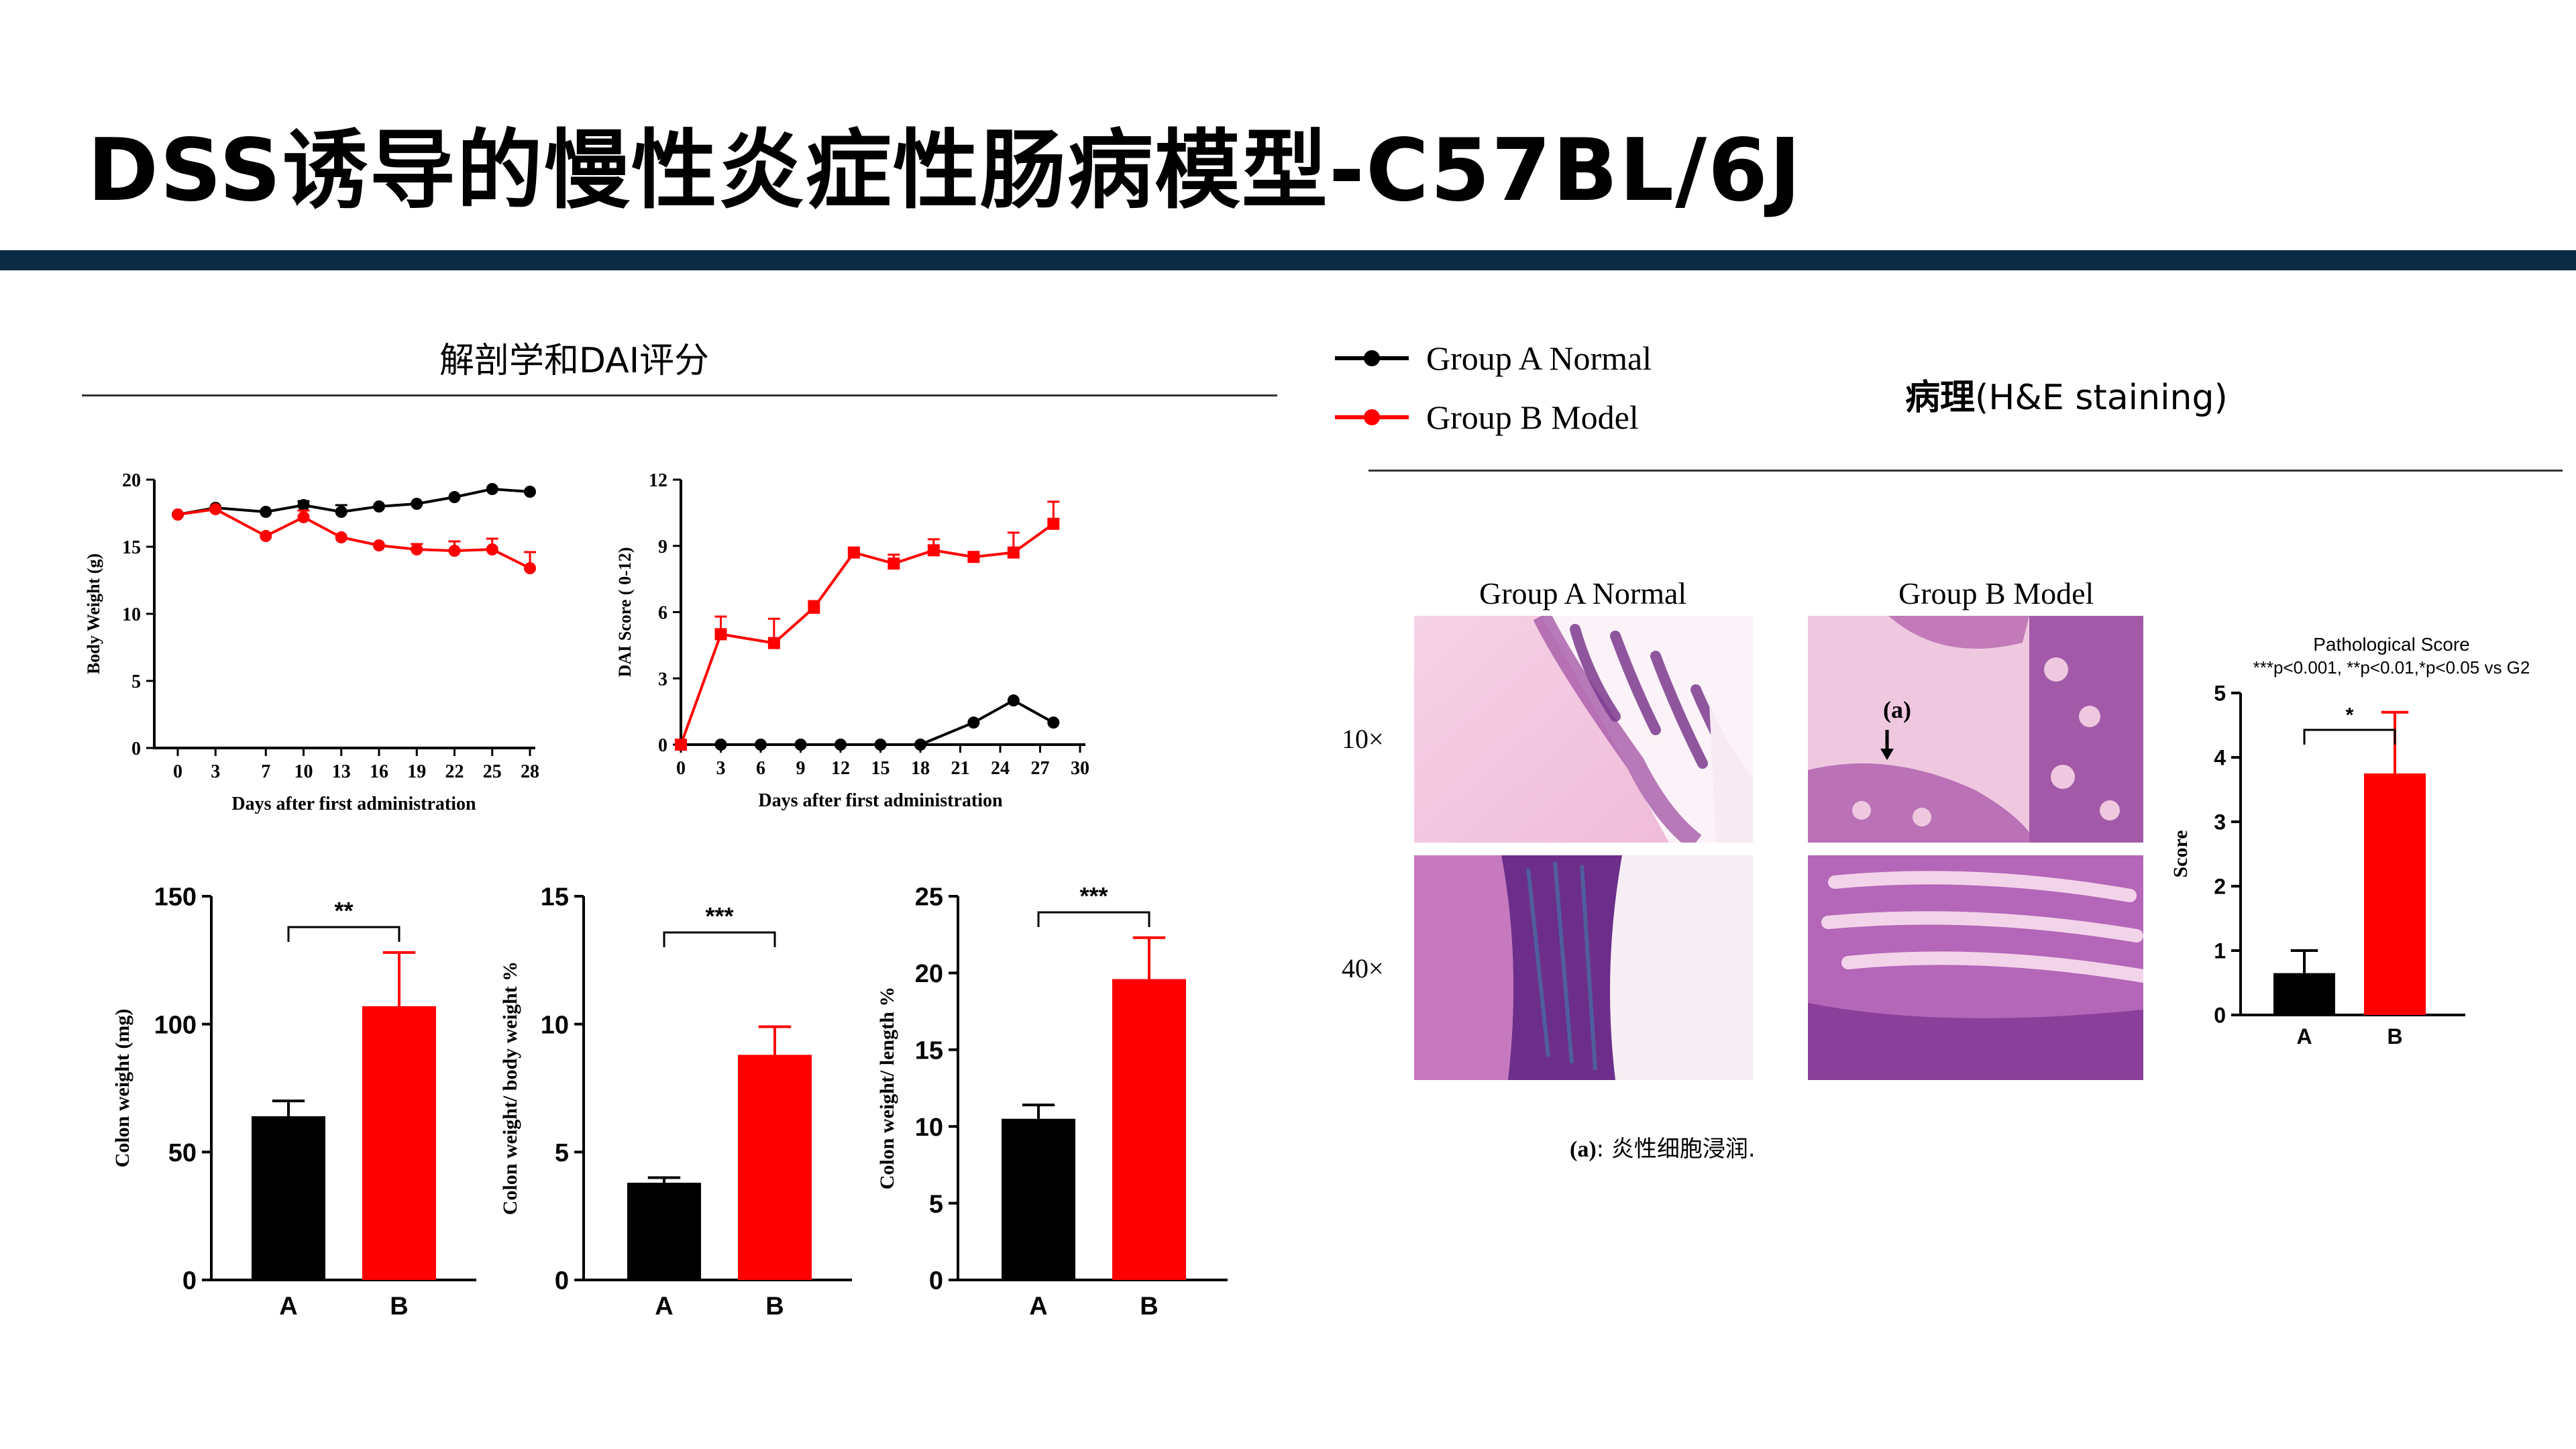  What do you see at coordinates (662, 679) in the screenshot?
I see `y-tick-label: 3` at bounding box center [662, 679].